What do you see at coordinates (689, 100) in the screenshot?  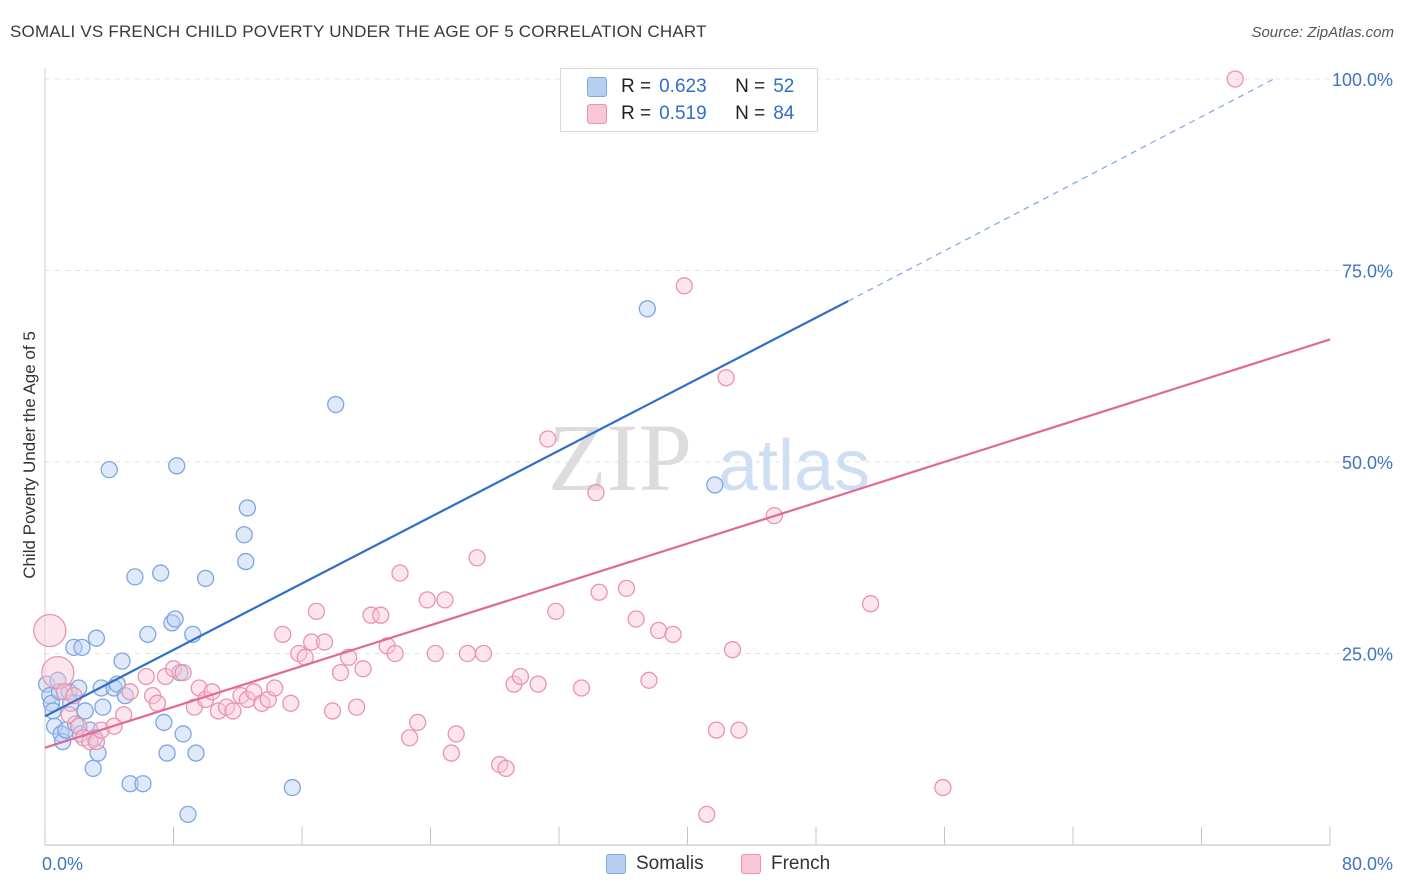 I see `correlation-legend: R = 0.623 N = 52 R = 0.519 N = 84` at bounding box center [689, 100].